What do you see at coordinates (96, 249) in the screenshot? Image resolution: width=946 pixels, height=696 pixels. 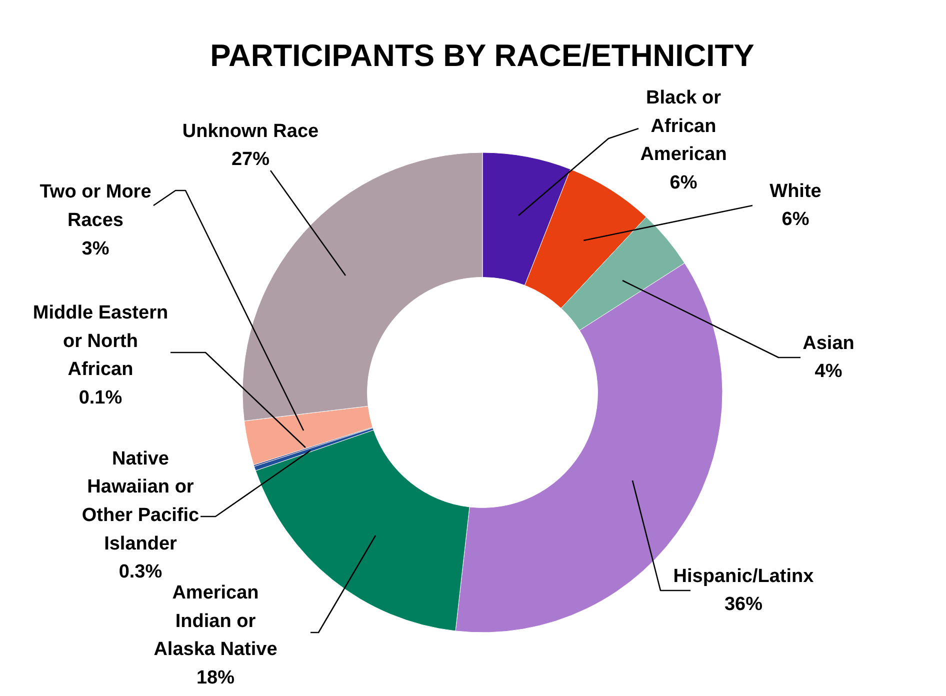 I see `data-label: 3%` at bounding box center [96, 249].